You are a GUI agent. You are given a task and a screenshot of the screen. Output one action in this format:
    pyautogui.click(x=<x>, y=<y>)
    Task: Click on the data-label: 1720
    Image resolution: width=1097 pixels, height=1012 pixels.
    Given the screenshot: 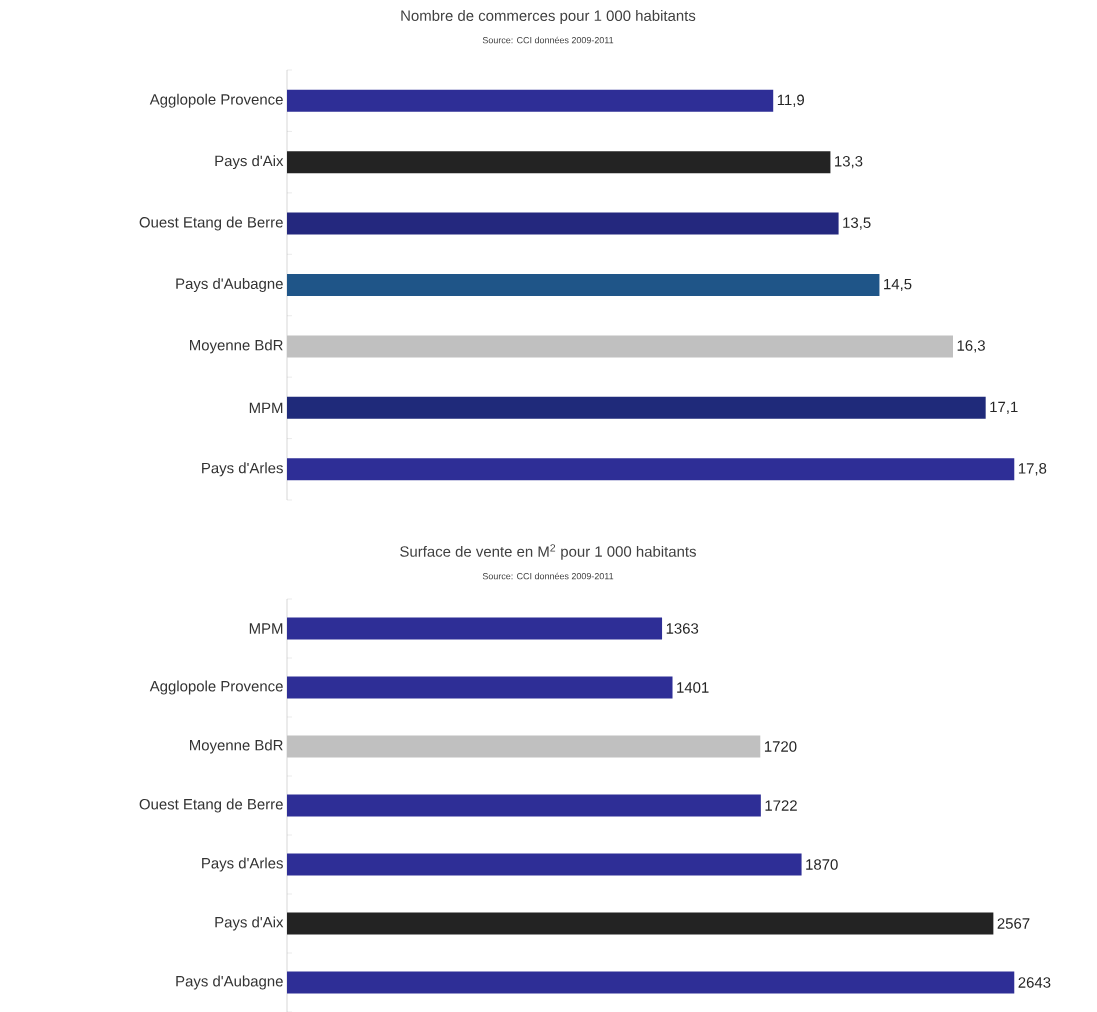 What is the action you would take?
    pyautogui.click(x=780, y=746)
    